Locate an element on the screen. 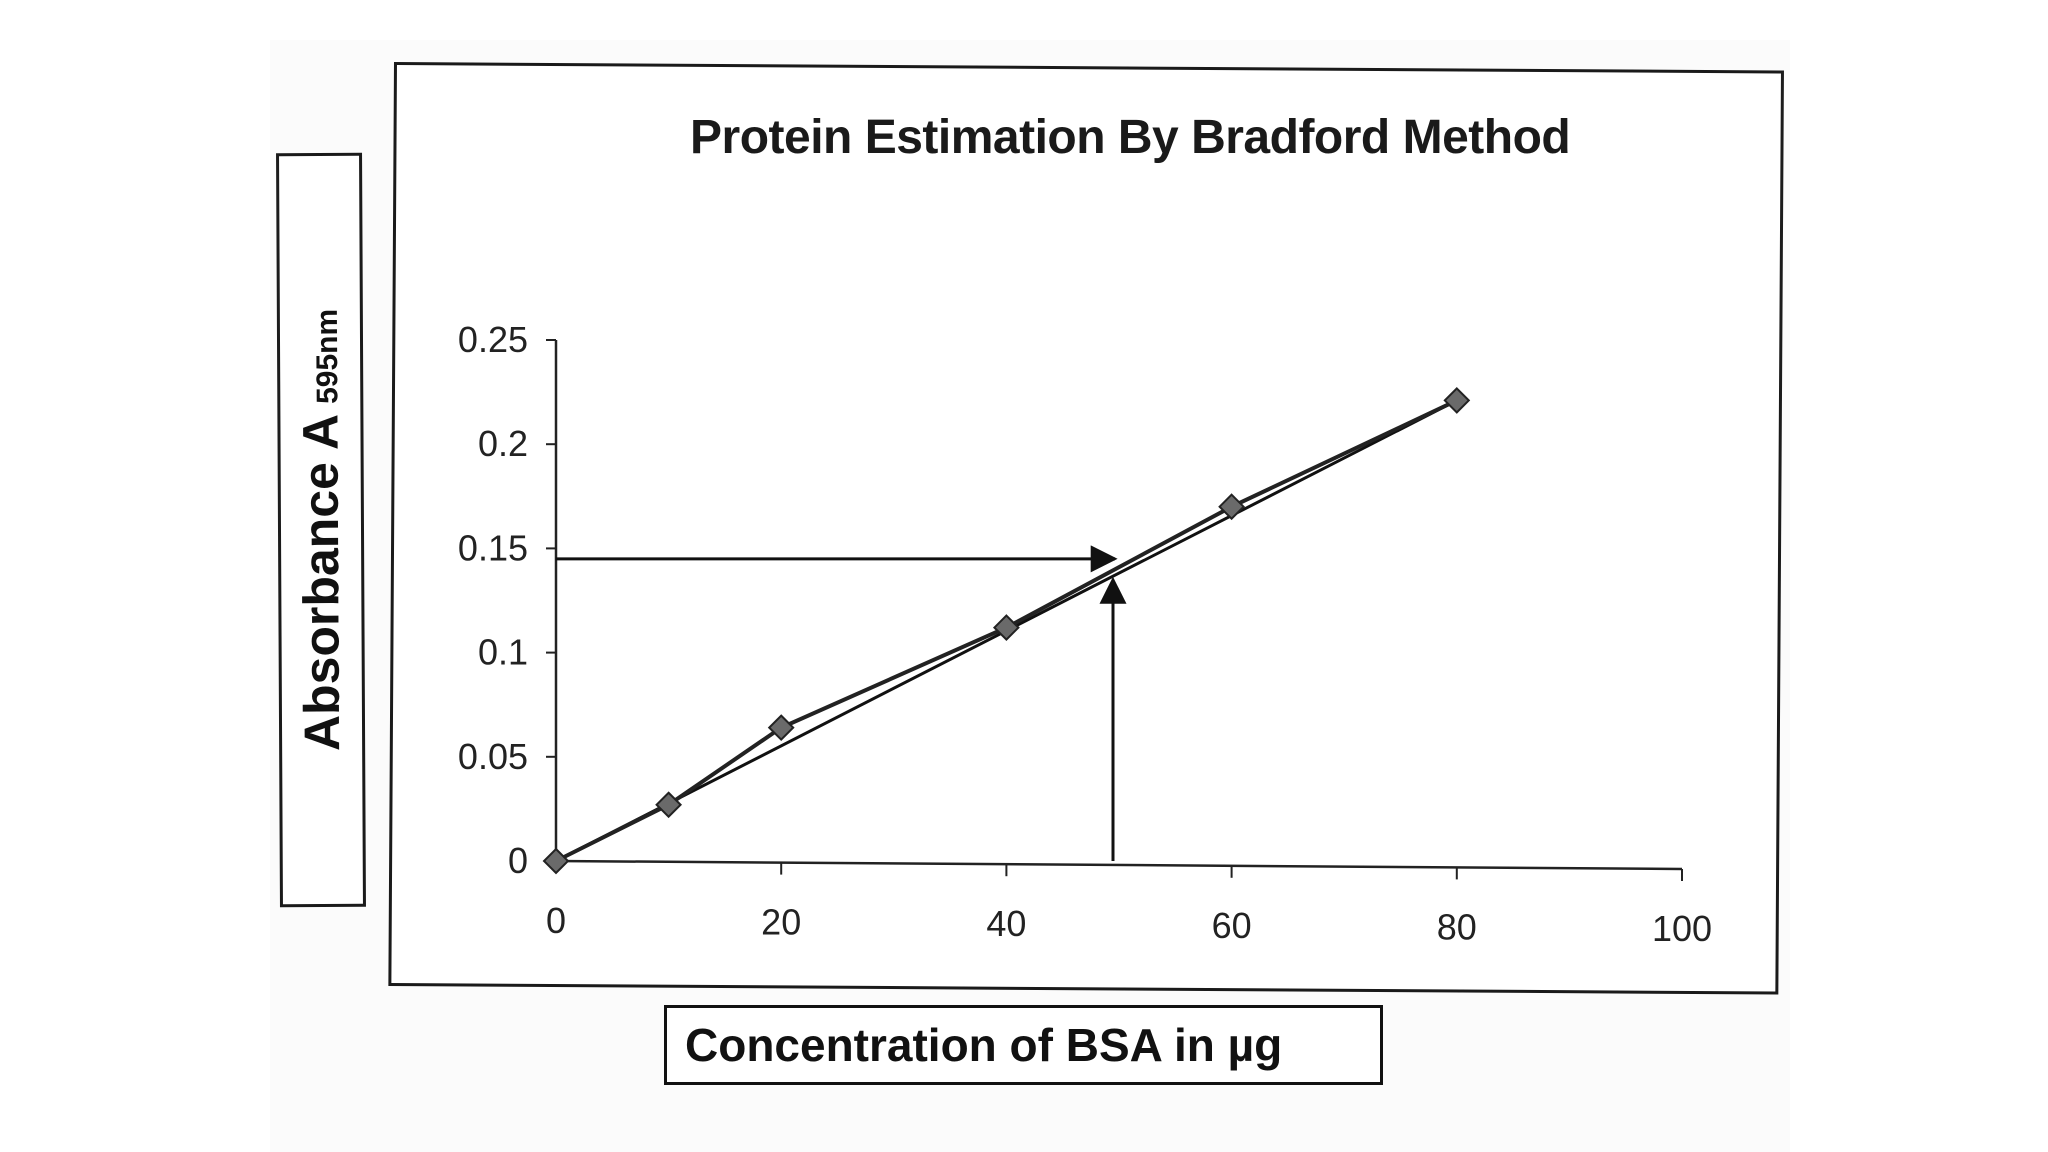  y-tick-label: 0.25 is located at coordinates (493, 339).